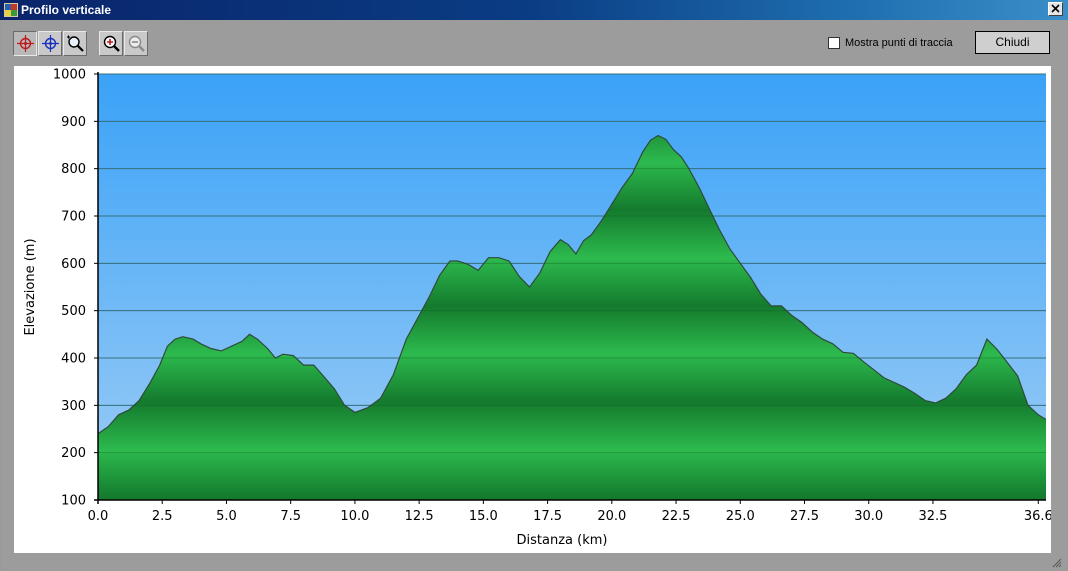 Image resolution: width=1068 pixels, height=571 pixels. Describe the element at coordinates (73, 264) in the screenshot. I see `y-tick-label: 600` at that location.